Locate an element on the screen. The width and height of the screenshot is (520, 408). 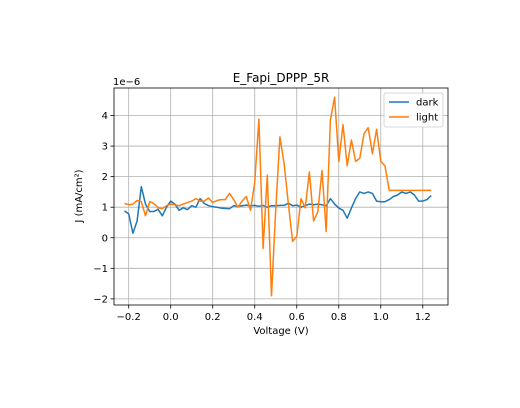
y-tick-label: 1 is located at coordinates (105, 208).